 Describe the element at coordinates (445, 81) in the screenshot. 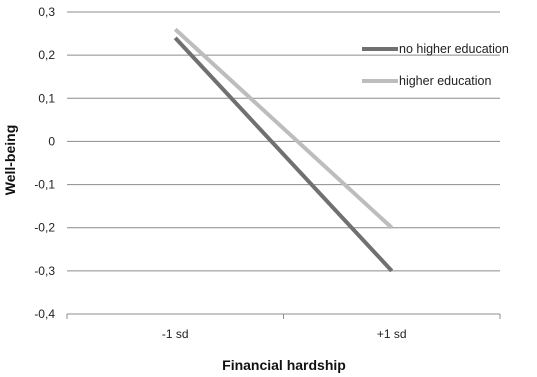

I see `legend-label: higher education` at that location.